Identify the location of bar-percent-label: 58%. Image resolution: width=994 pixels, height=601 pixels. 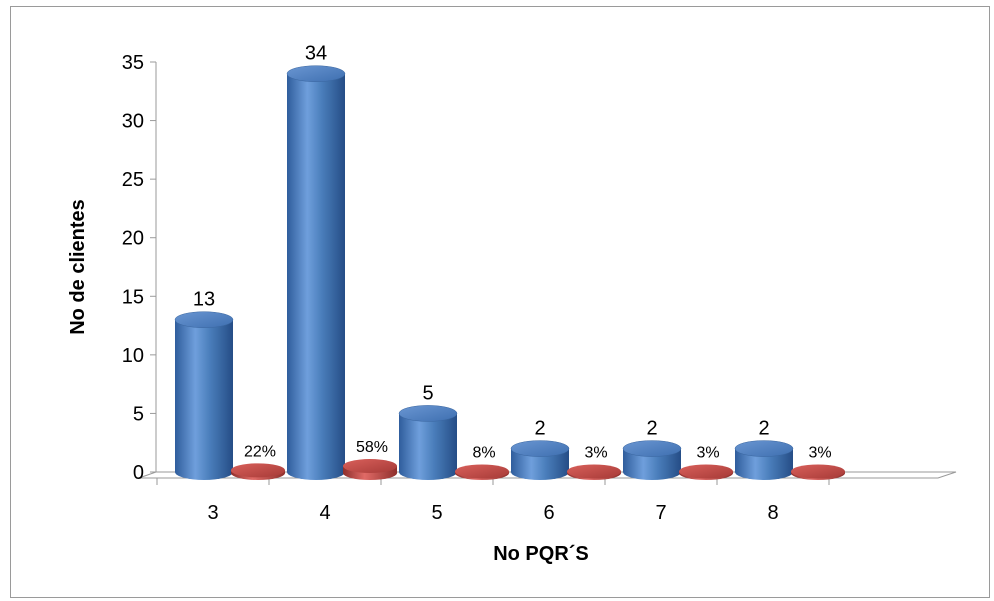
(372, 447).